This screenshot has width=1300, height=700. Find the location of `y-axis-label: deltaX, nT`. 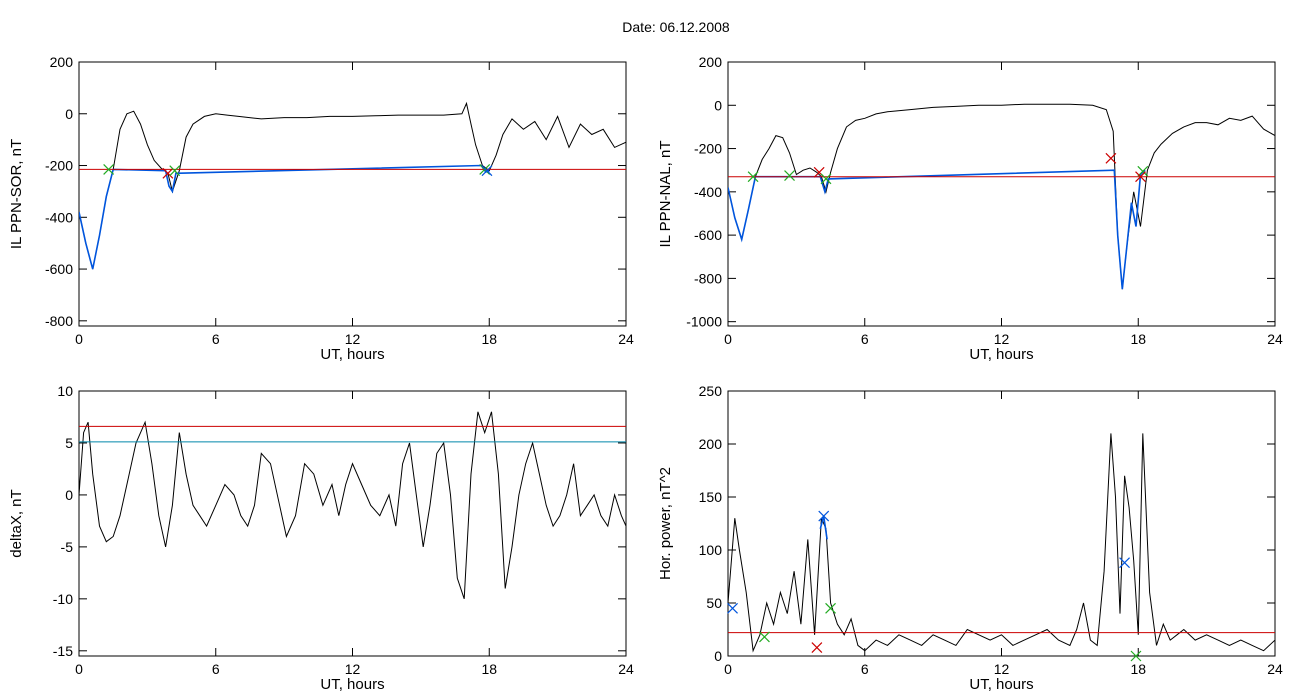

y-axis-label: deltaX, nT is located at coordinates (16, 523).